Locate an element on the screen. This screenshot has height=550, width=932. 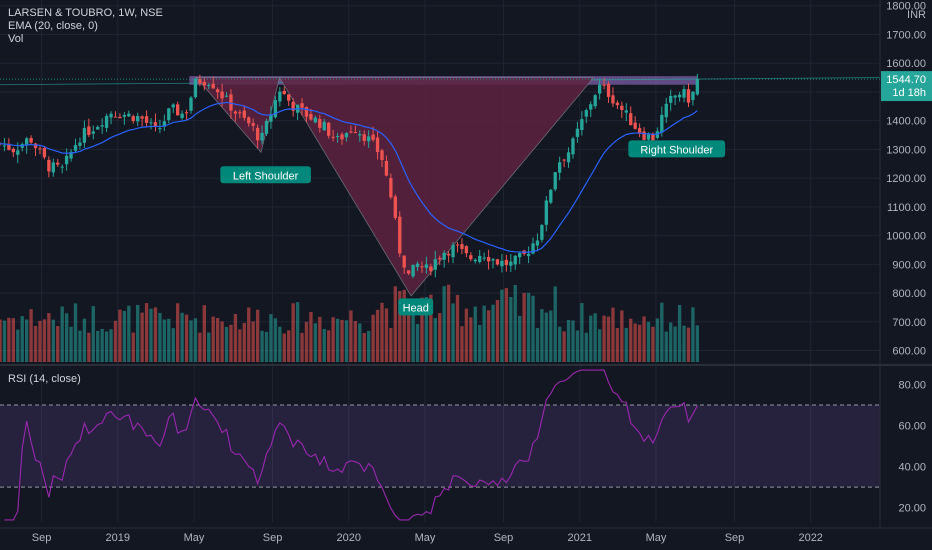
pattern-label-text: Right Shoulder is located at coordinates (676, 150).